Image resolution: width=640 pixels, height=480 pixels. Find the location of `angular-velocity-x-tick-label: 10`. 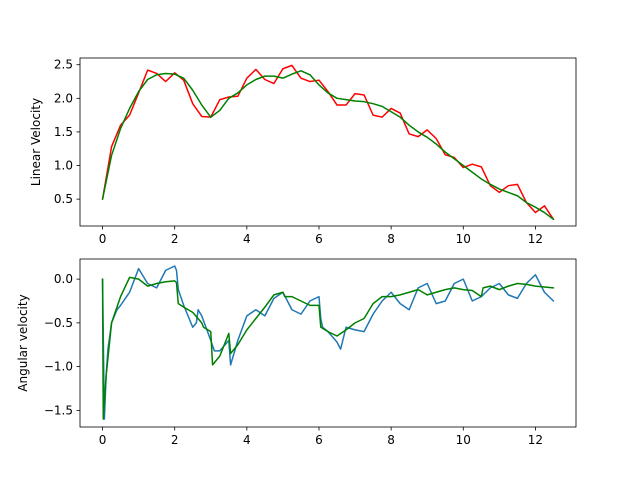

angular-velocity-x-tick-label: 10 is located at coordinates (463, 440).